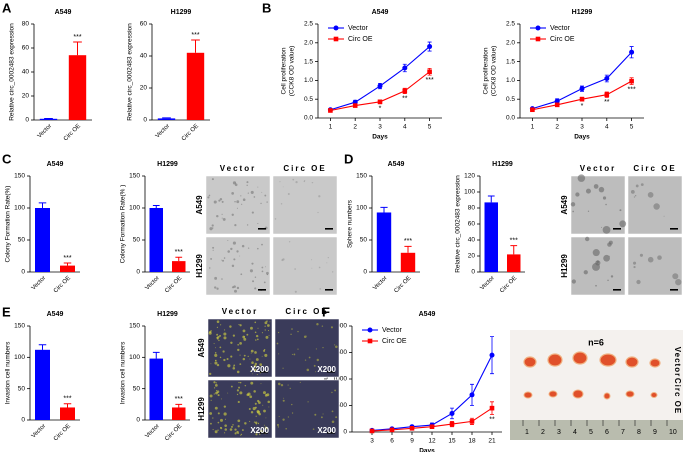 The height and width of the screenshot is (452, 685). I want to click on column-label: Vector, so click(598, 168).